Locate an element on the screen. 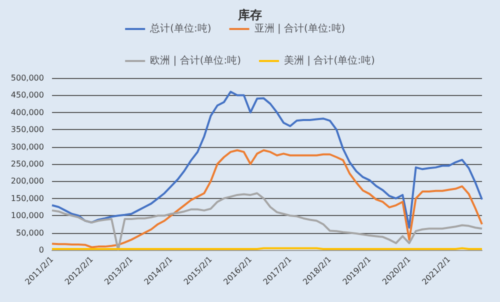 This screenshot has width=500, height=302. y-tick-label: 350,000 is located at coordinates (27, 129).